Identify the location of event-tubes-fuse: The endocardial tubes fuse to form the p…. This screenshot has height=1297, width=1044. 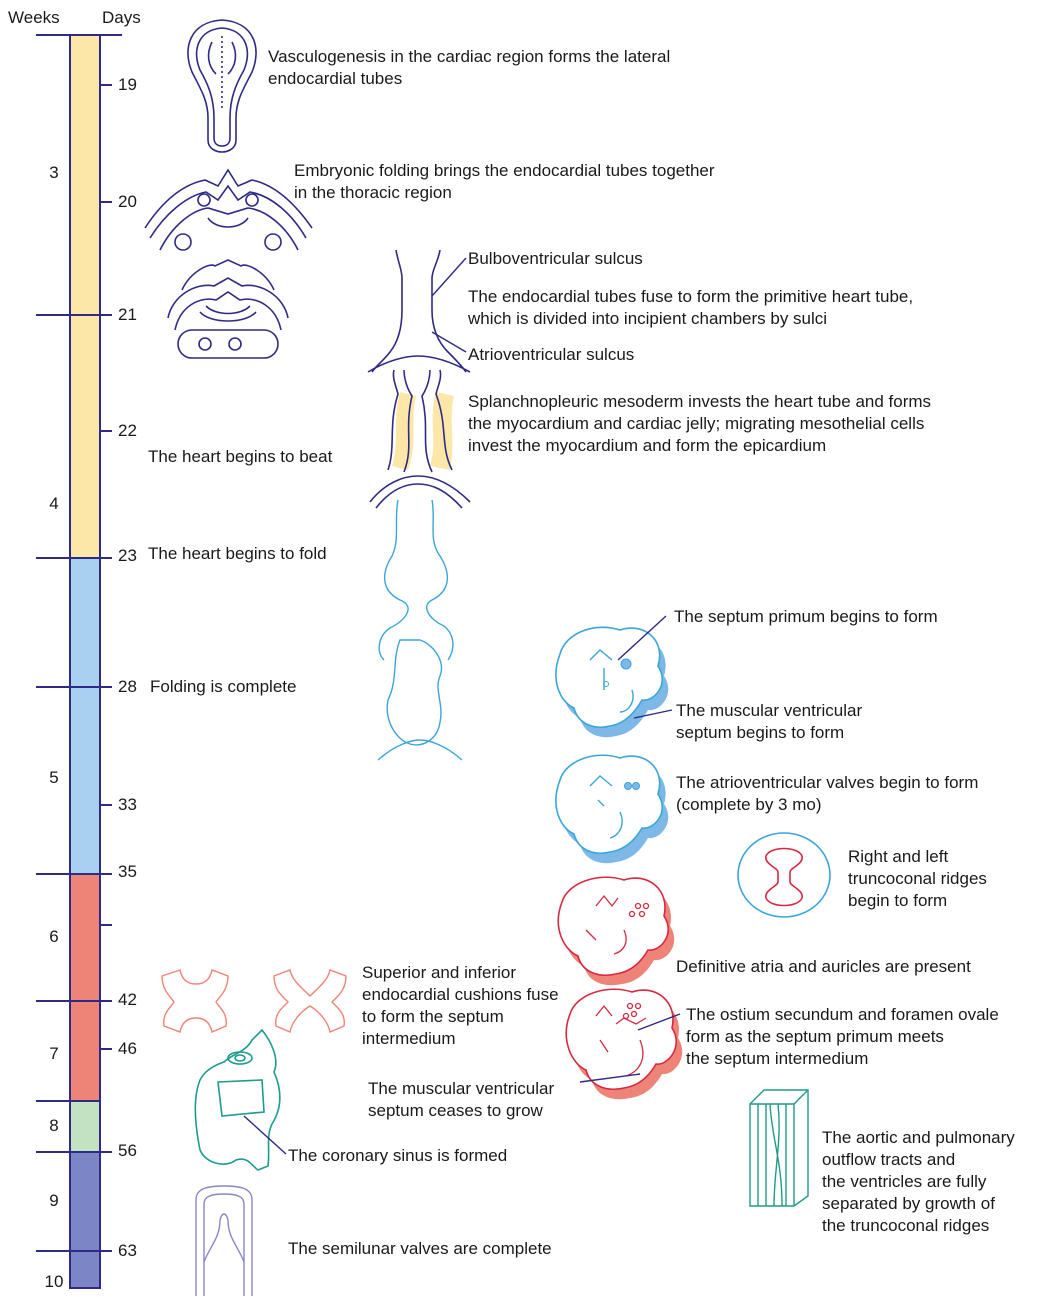
(691, 307).